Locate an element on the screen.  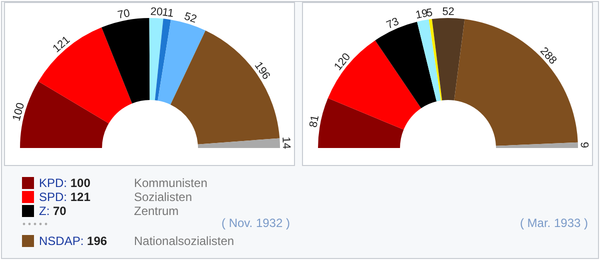
text: ( Mar. 1933 ) is located at coordinates (554, 223).